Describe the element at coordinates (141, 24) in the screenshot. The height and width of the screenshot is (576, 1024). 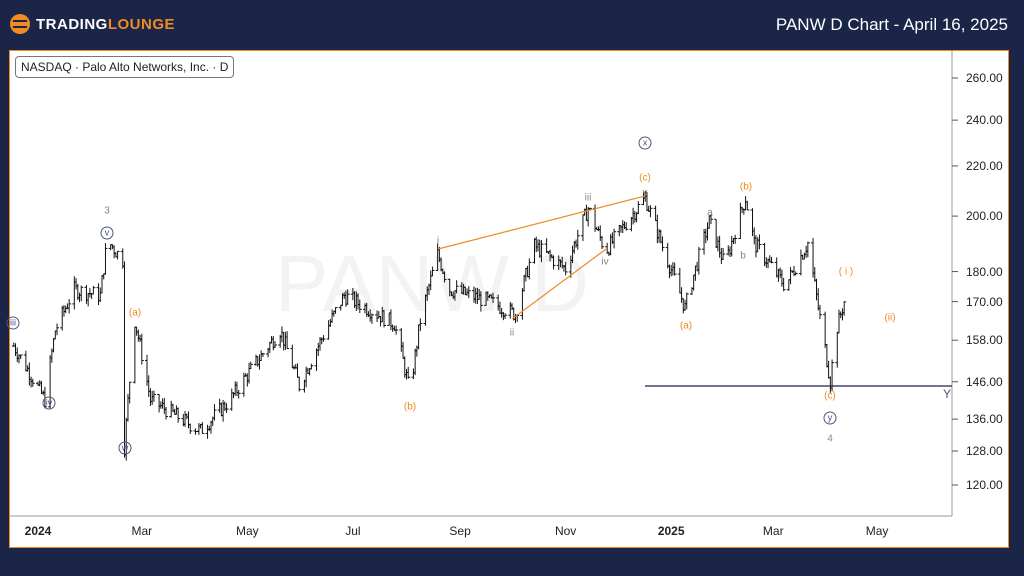
I see `logo-text-accent: LOUNGE` at that location.